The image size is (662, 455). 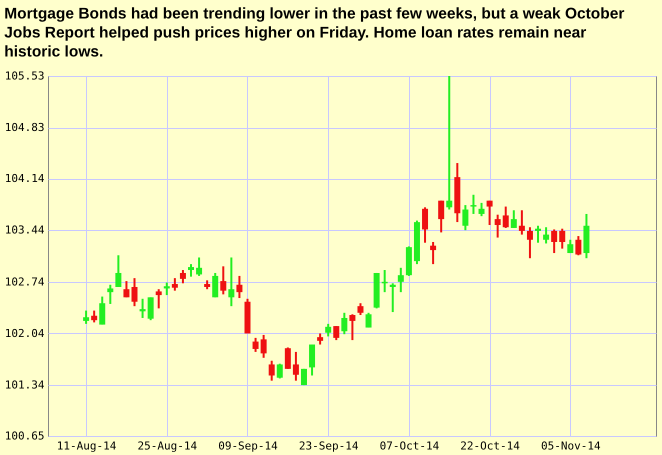 I want to click on x-tick-label: 25-Aug-14, so click(x=167, y=446).